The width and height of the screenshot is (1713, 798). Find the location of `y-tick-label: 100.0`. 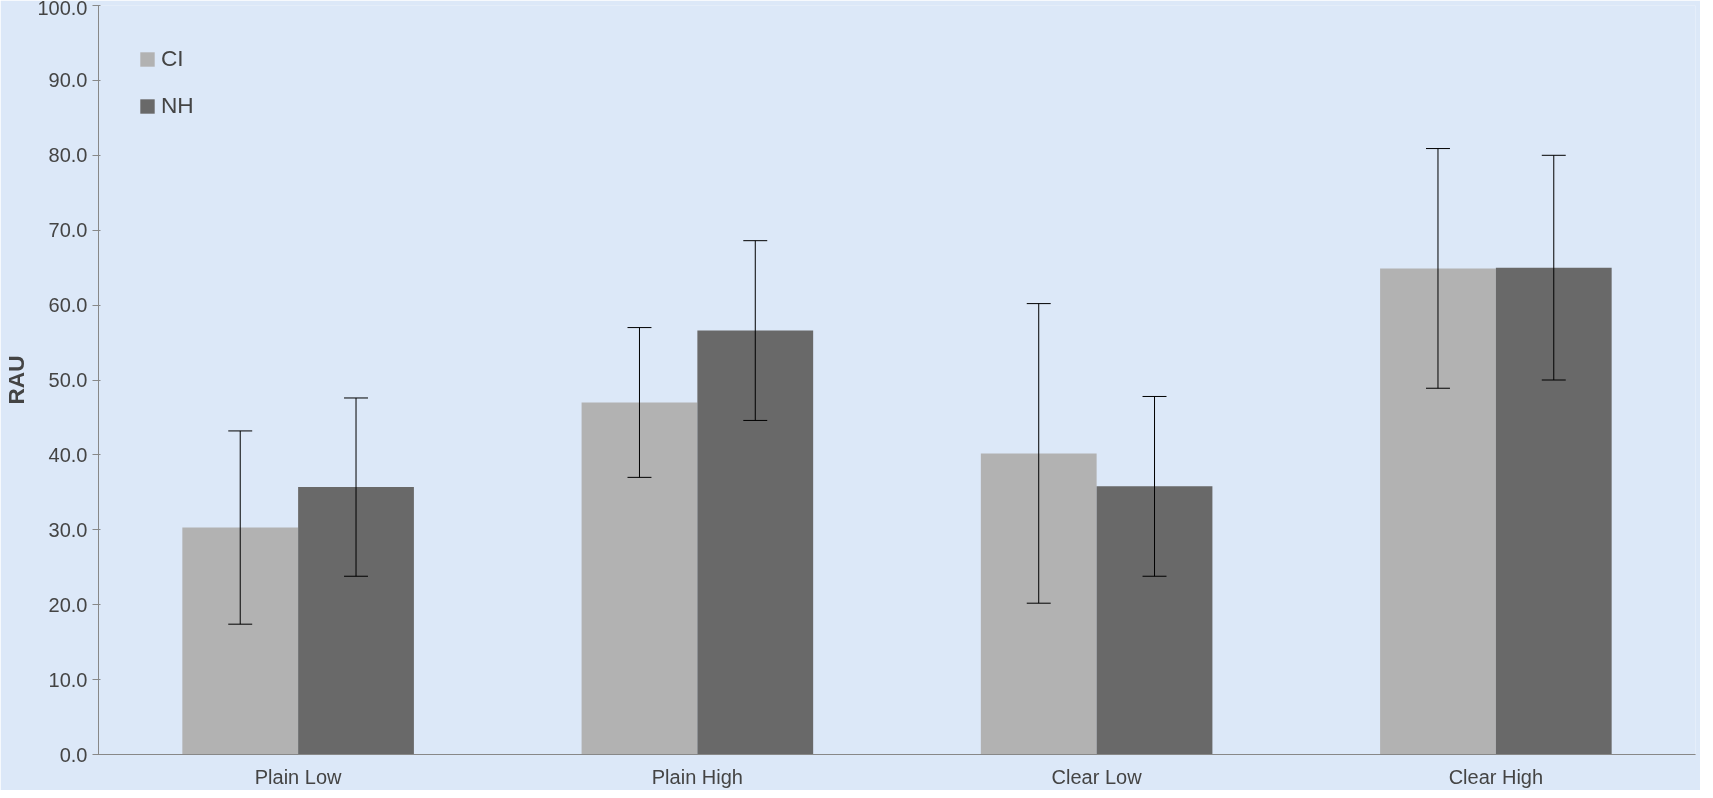

y-tick-label: 100.0 is located at coordinates (62, 9).